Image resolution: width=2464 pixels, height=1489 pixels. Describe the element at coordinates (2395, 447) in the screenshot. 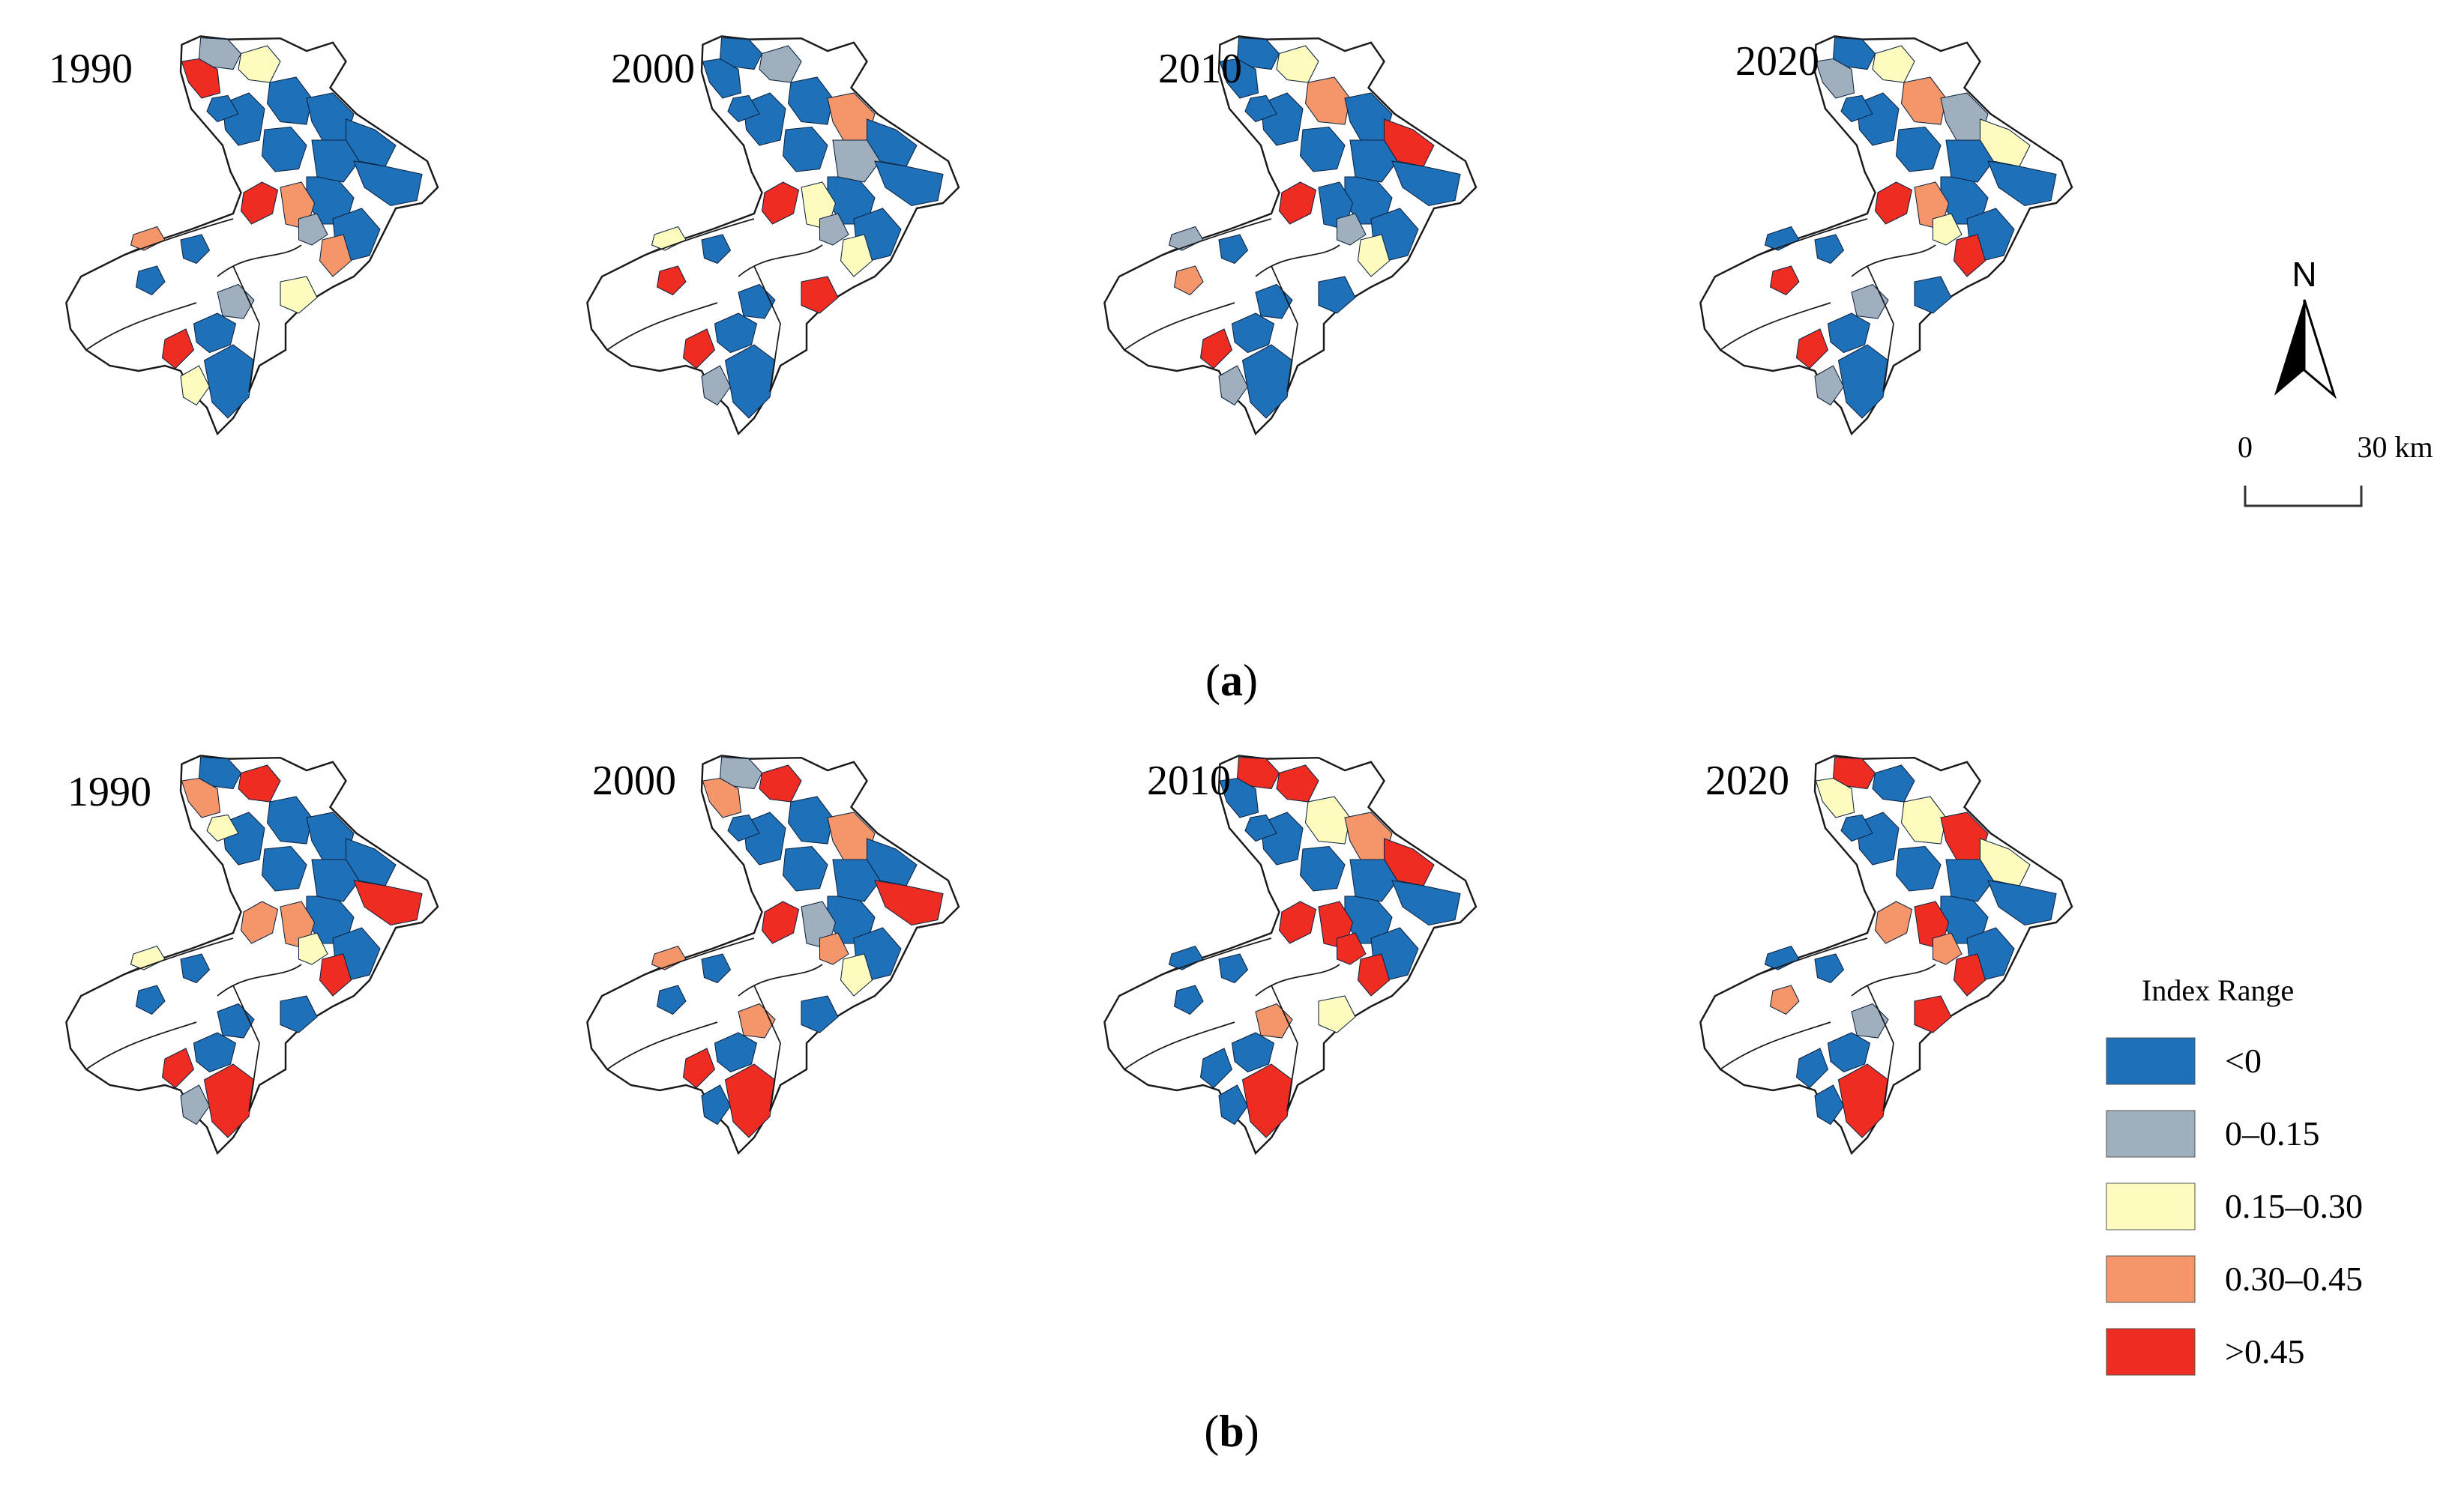

I see `scale-bar-end-label: 30 km` at that location.